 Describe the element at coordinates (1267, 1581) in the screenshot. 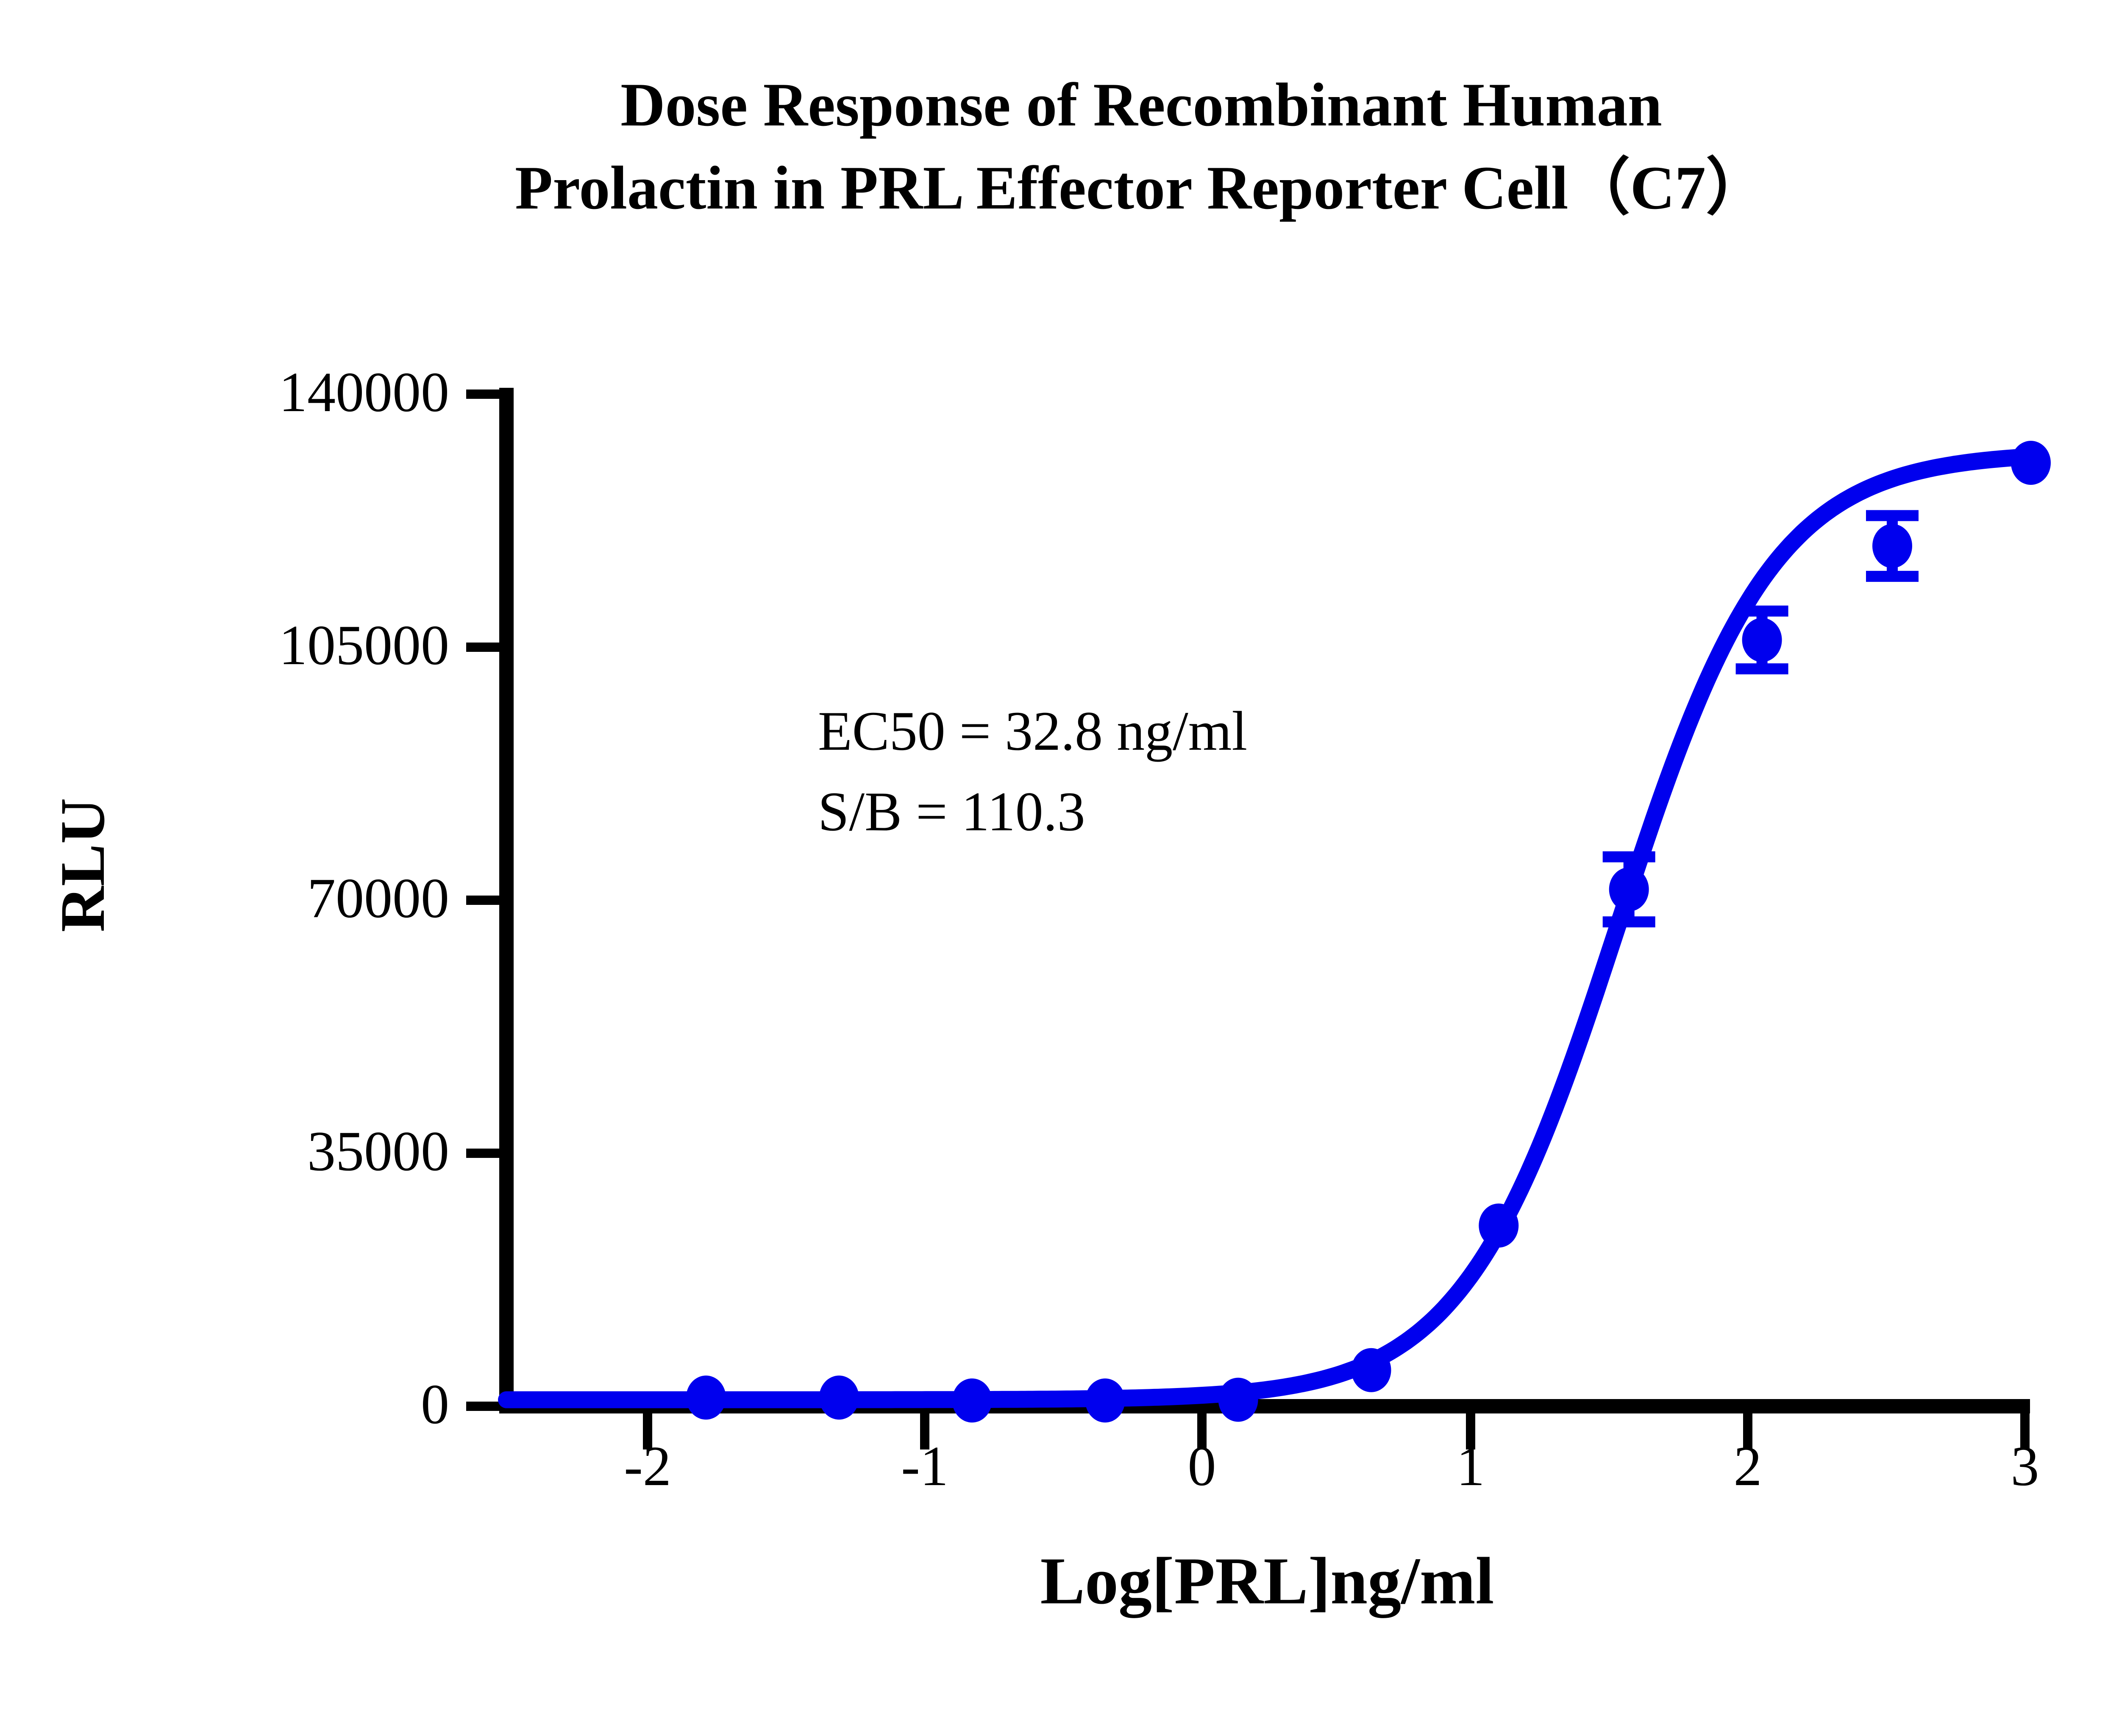

I see `x-axis-title: Log[PRL]ng/ml` at that location.